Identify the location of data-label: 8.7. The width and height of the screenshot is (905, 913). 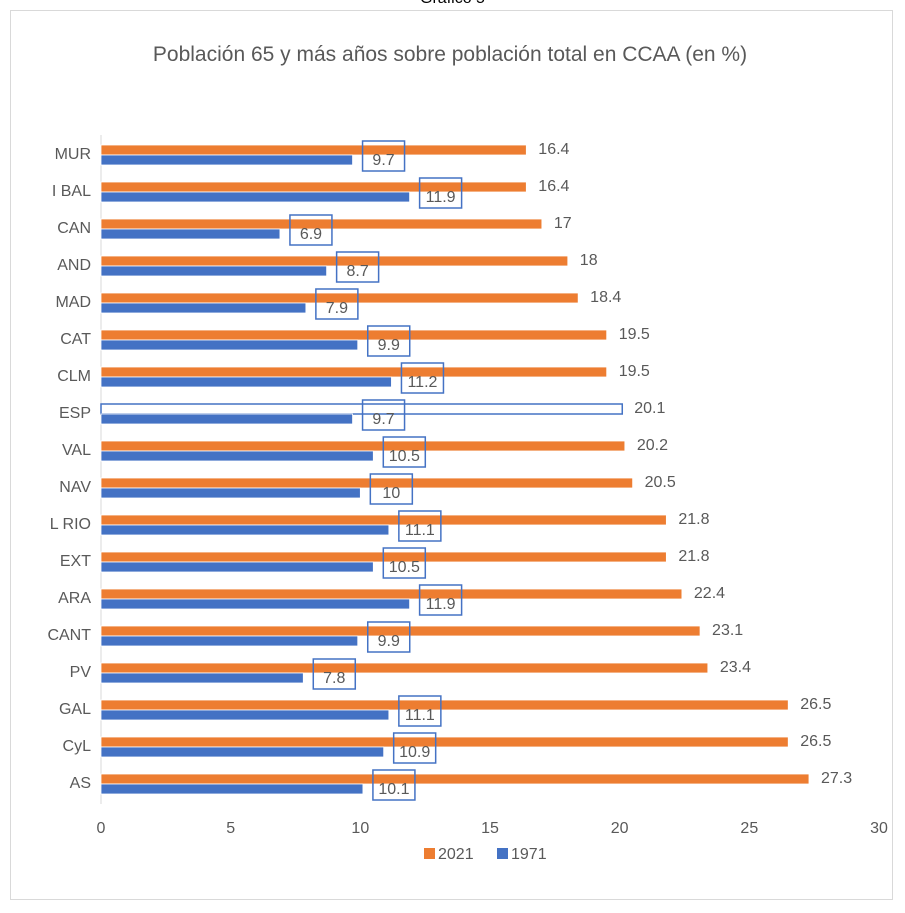
(357, 271).